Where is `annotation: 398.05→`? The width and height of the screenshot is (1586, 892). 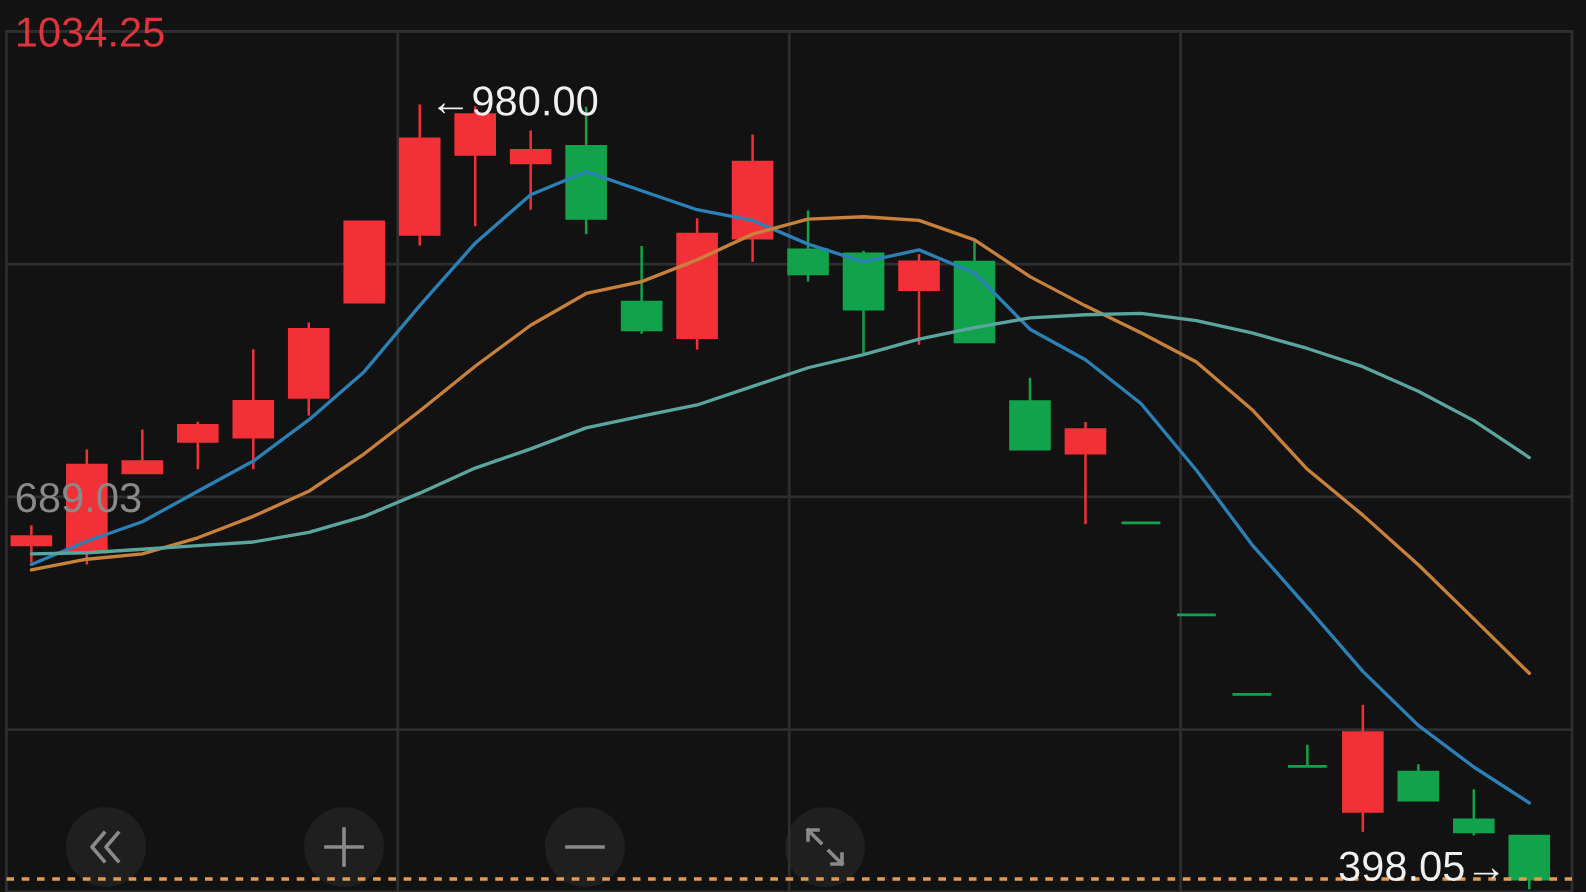 annotation: 398.05→ is located at coordinates (1419, 866).